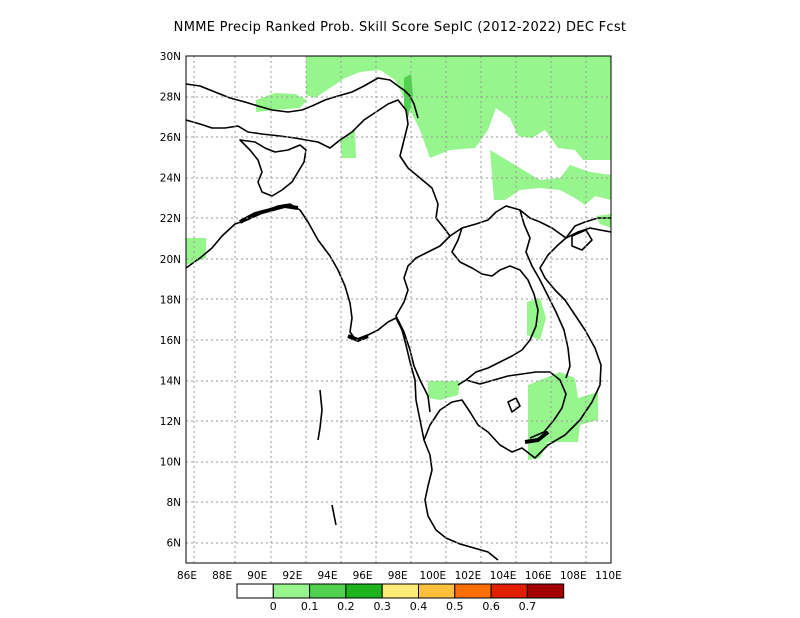 This screenshot has height=618, width=800. I want to click on border-bangladesh, so click(273, 168).